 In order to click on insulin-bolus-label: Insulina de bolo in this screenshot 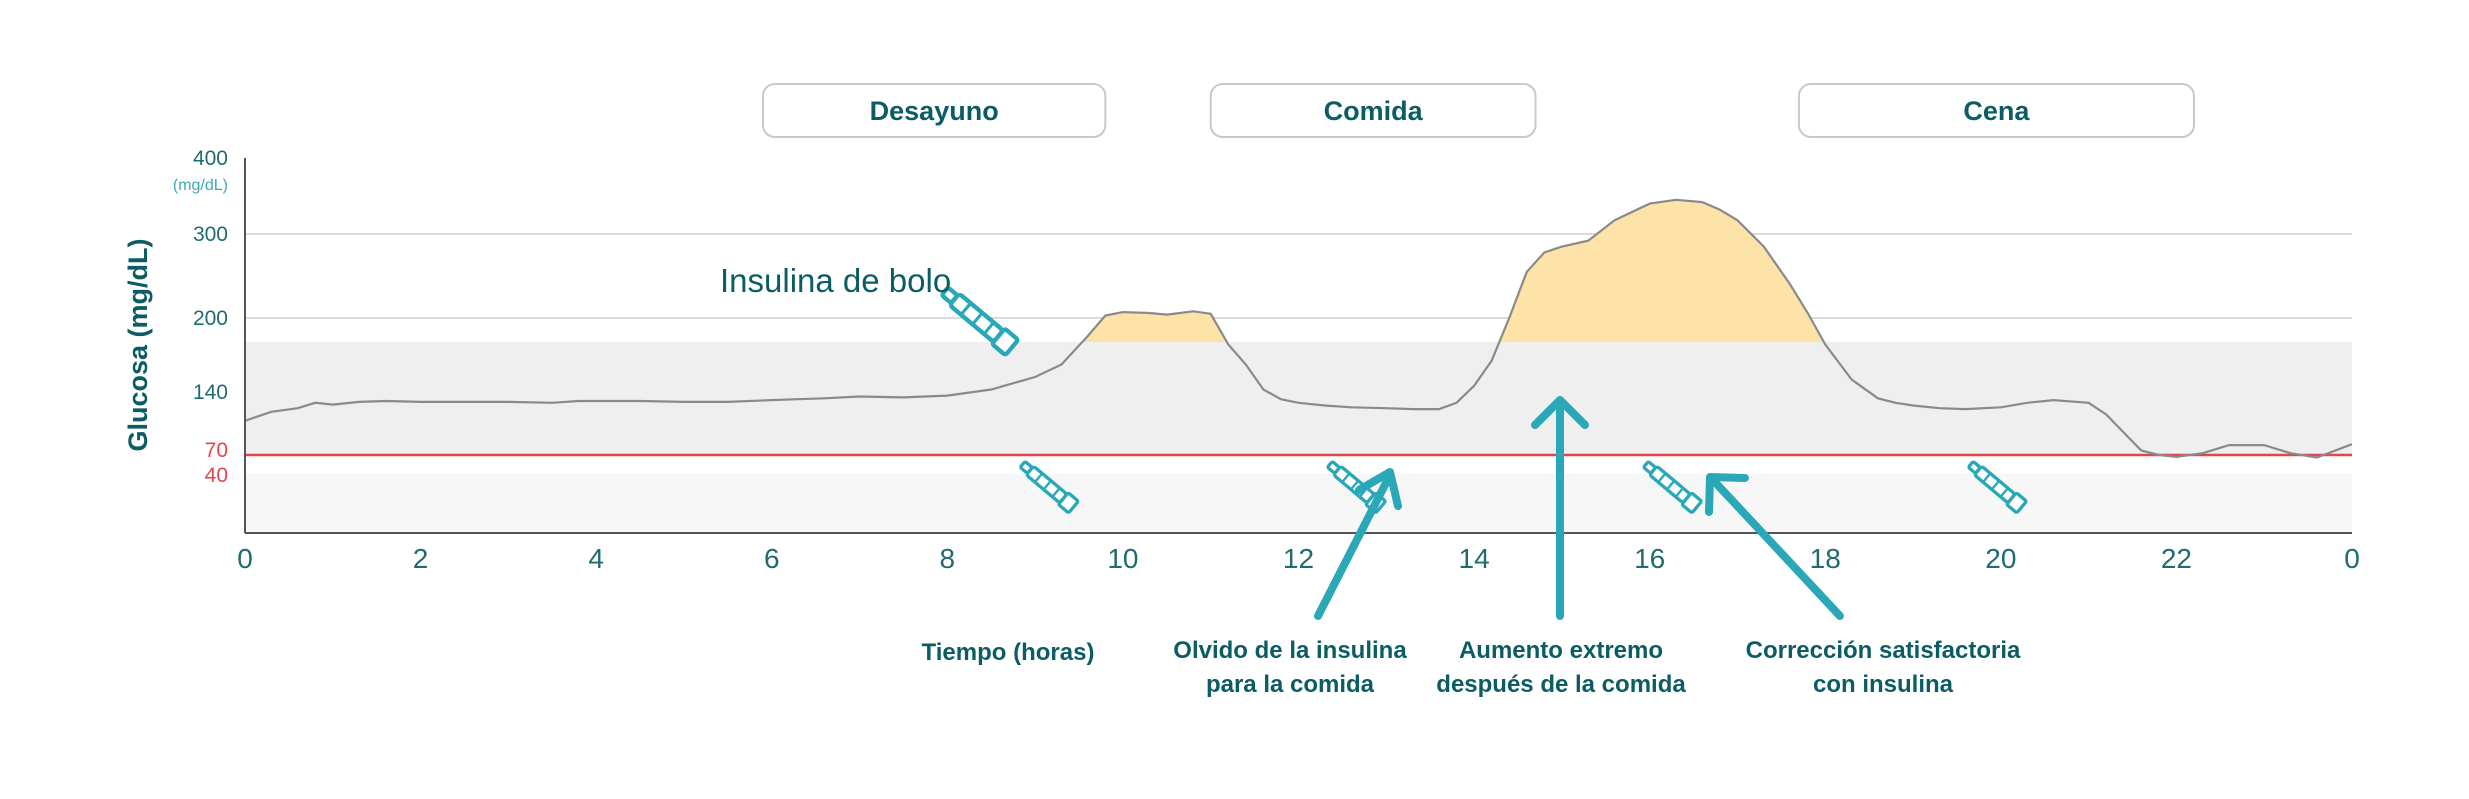, I will do `click(835, 280)`.